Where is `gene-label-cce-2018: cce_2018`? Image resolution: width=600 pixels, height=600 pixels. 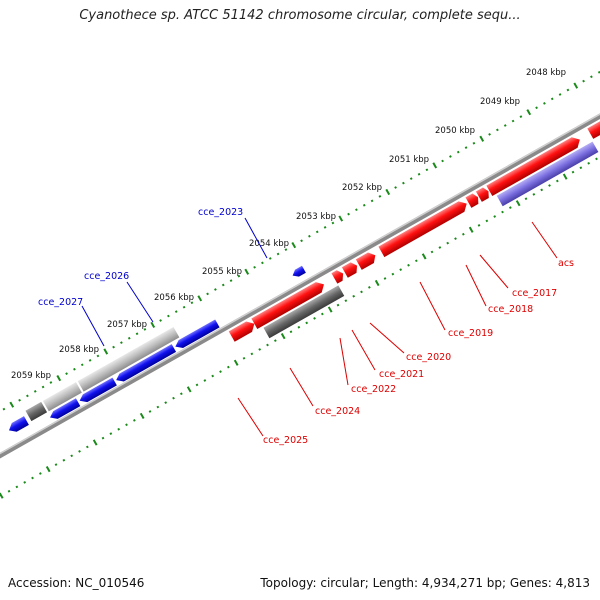
gene-label-cce-2018: cce_2018 is located at coordinates (510, 309).